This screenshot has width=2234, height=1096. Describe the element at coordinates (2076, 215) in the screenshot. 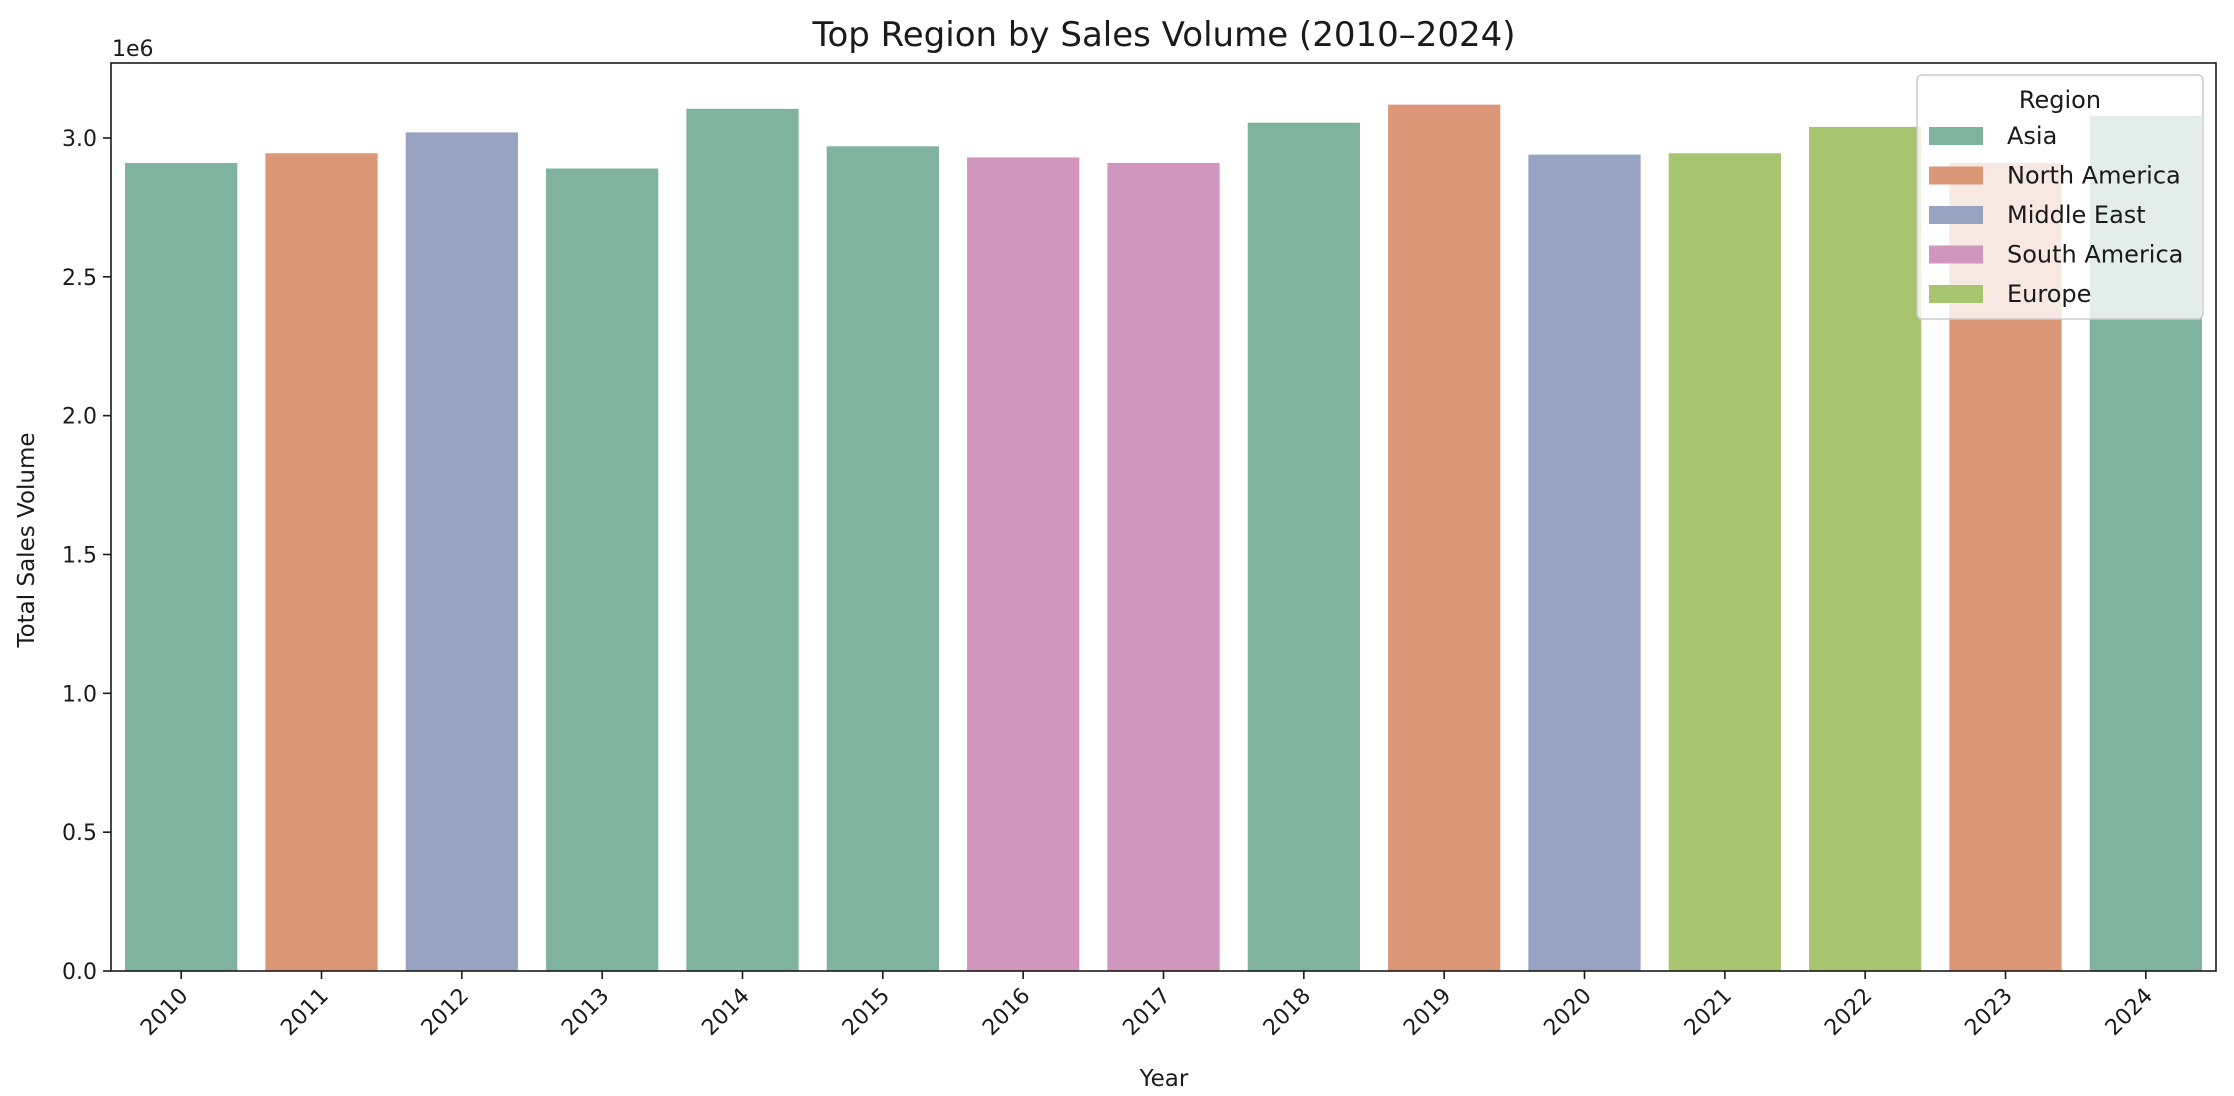

I see `legend-label: Middle East` at that location.